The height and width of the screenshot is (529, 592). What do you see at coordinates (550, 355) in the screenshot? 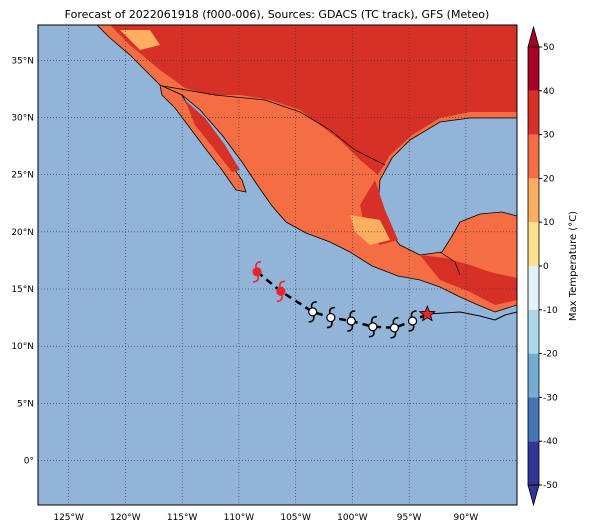
I see `colorbar-tick-label: -20` at bounding box center [550, 355].